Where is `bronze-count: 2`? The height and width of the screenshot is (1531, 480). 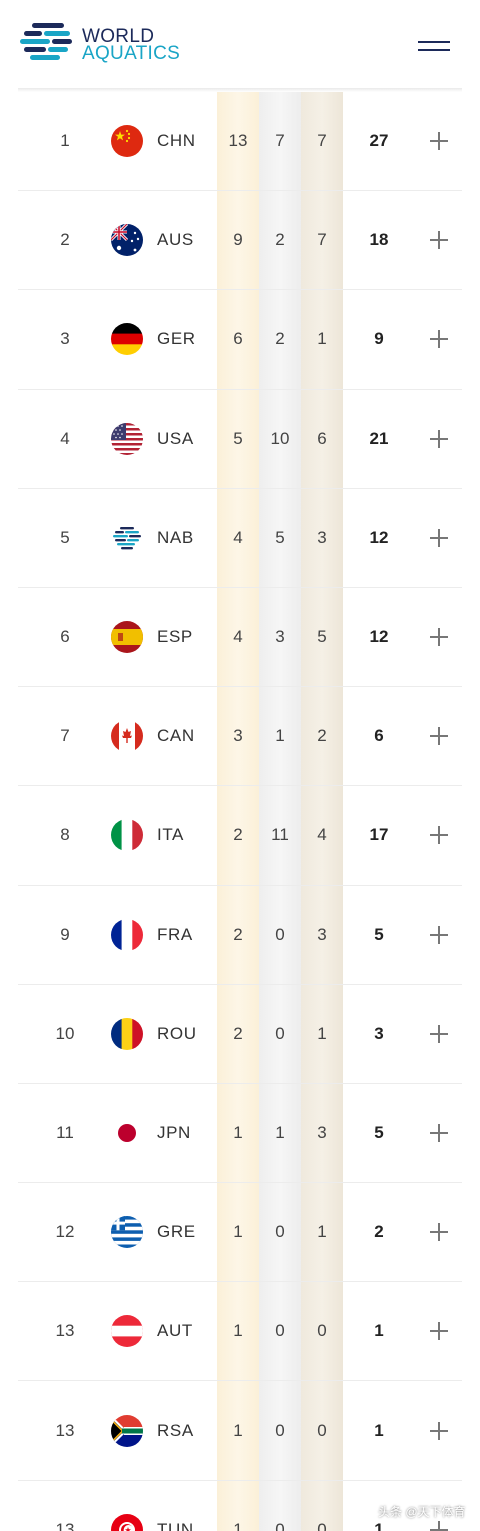 bronze-count: 2 is located at coordinates (322, 736).